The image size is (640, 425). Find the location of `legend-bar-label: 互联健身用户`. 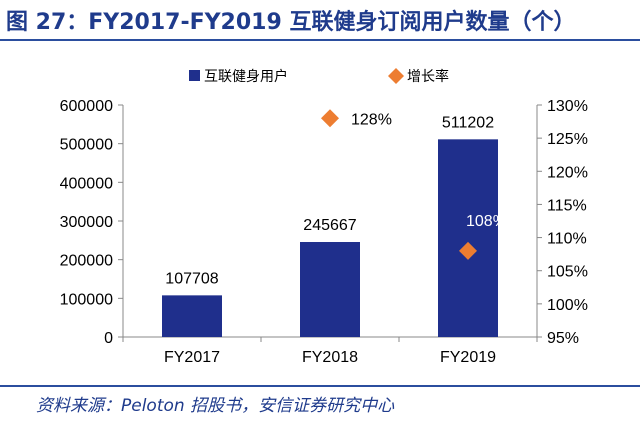

legend-bar-label: 互联健身用户 is located at coordinates (246, 76).